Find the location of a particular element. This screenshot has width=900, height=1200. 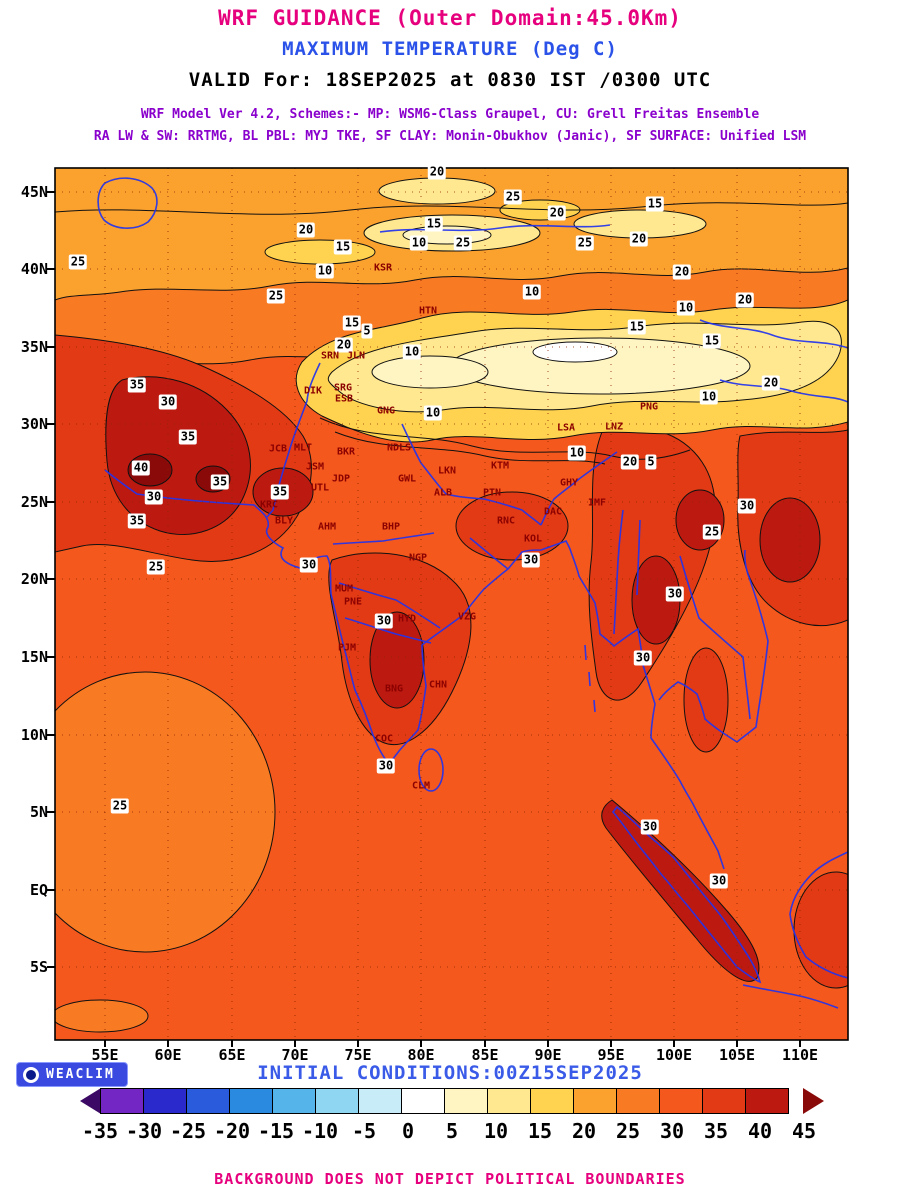

city-label: JLN is located at coordinates (356, 356).